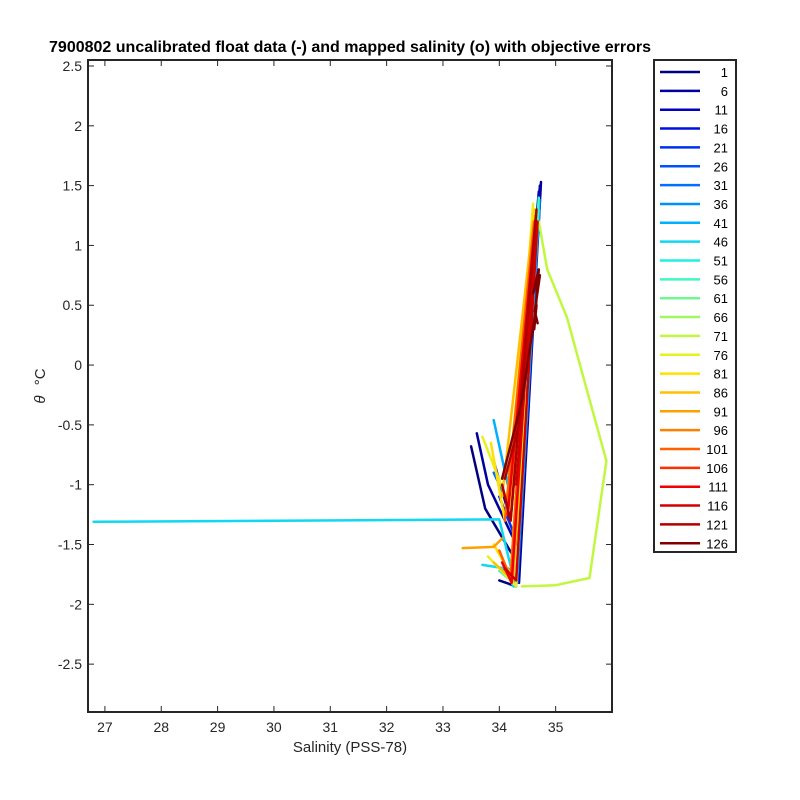 Image resolution: width=800 pixels, height=800 pixels. Describe the element at coordinates (105, 727) in the screenshot. I see `x-tick-label: 27` at that location.